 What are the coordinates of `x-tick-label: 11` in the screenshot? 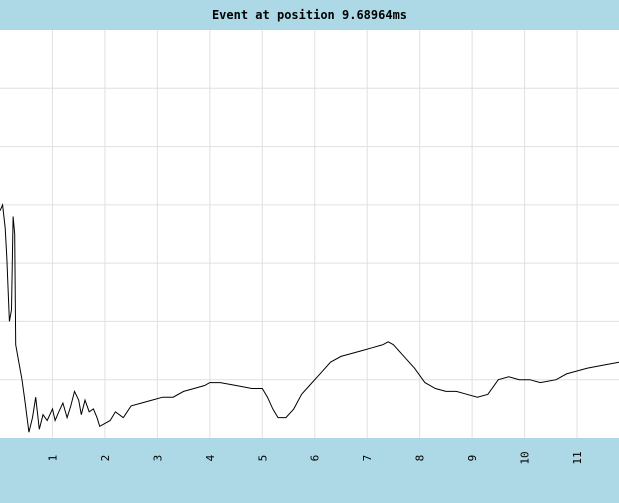 It's located at (577, 457).